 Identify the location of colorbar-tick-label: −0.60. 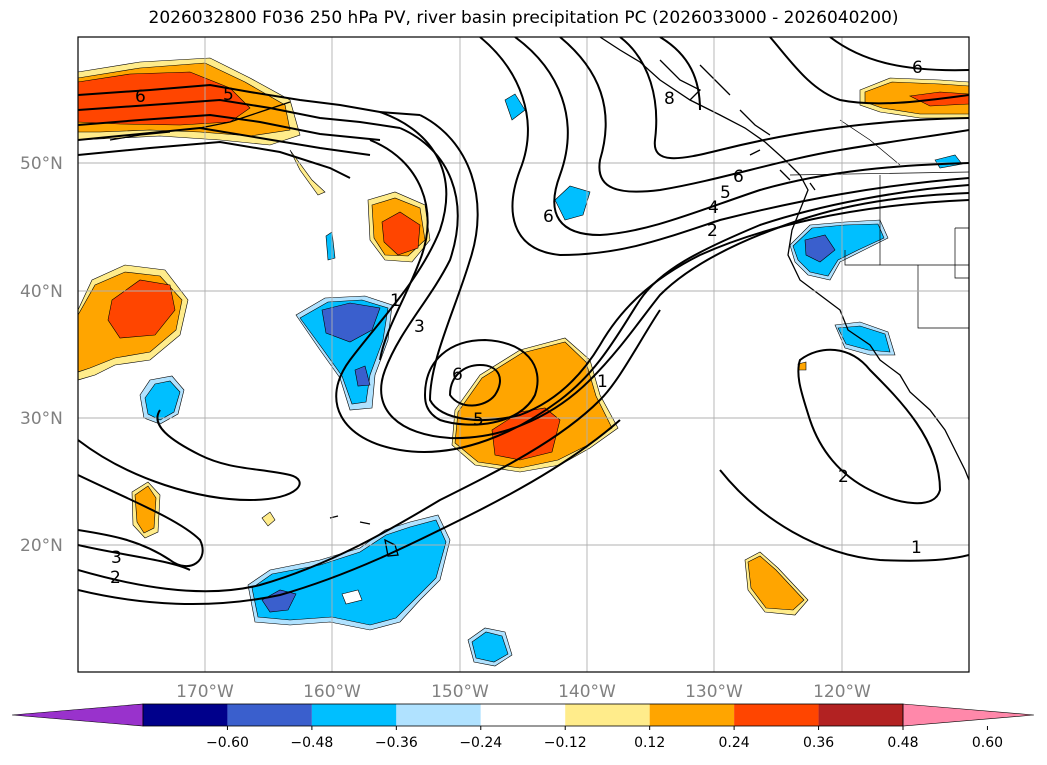
(227, 743).